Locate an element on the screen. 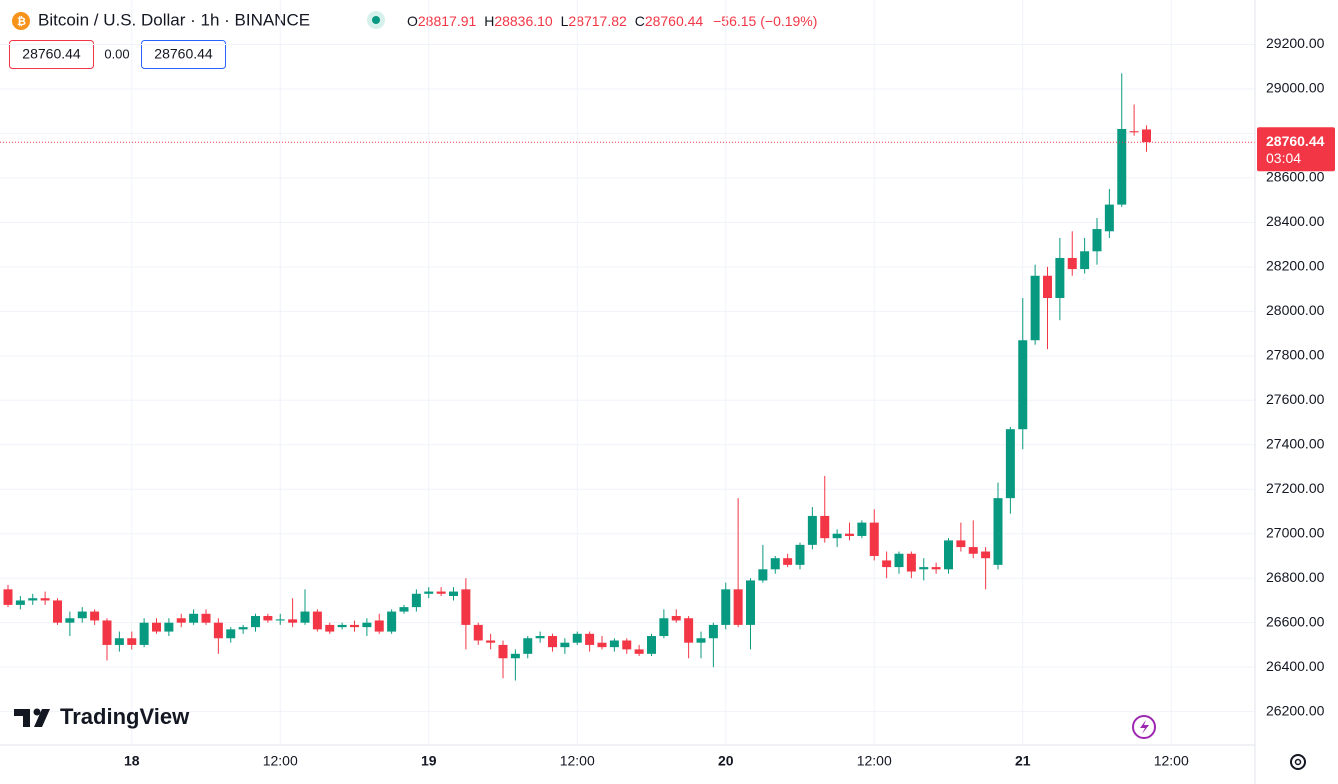 The image size is (1338, 784). x-tick-label: 19 is located at coordinates (429, 761).